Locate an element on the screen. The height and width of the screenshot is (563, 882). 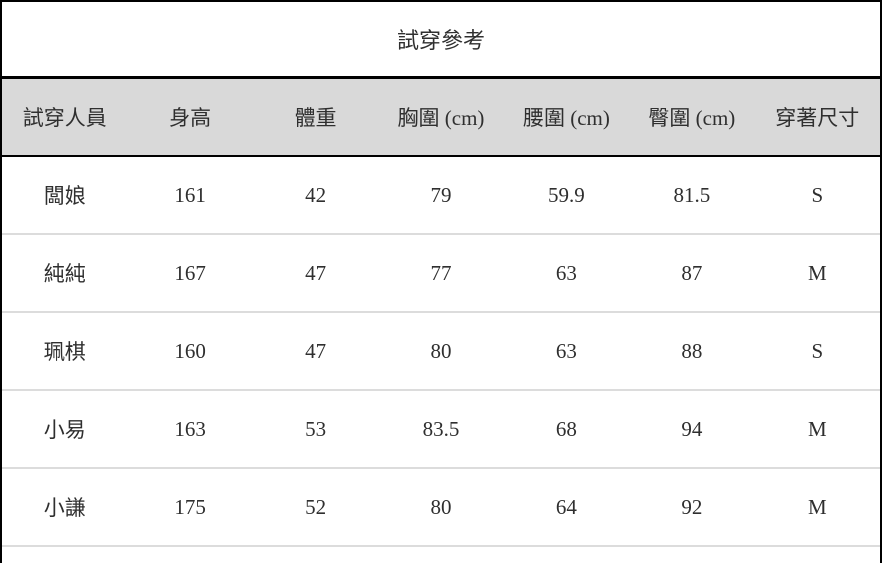
cell-person: 小謙 is located at coordinates (64, 508).